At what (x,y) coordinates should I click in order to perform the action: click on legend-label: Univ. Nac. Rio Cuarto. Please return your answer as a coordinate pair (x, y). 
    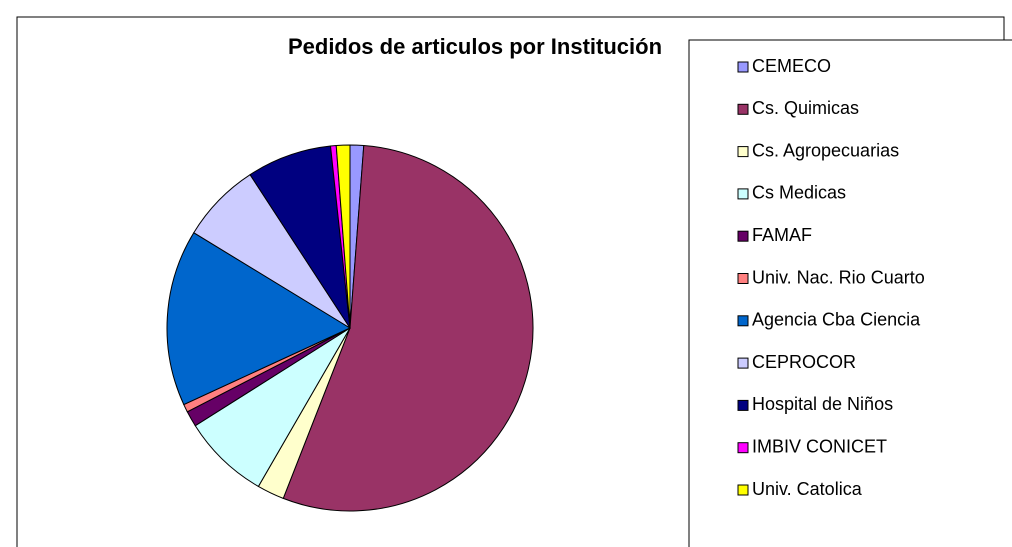
    Looking at the image, I should click on (838, 277).